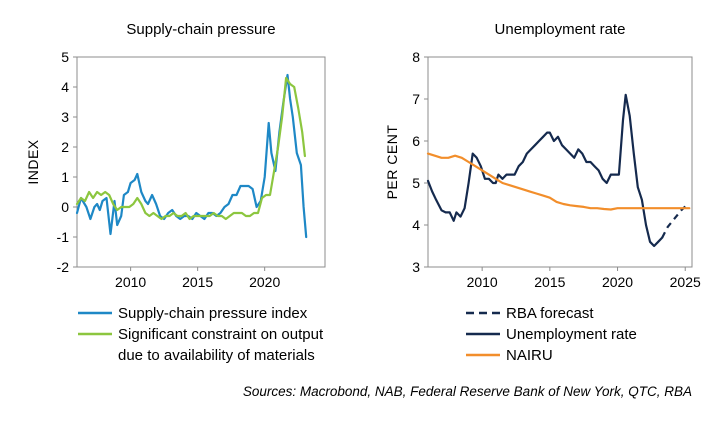  I want to click on chart-title: Supply-chain pressure, so click(200, 29).